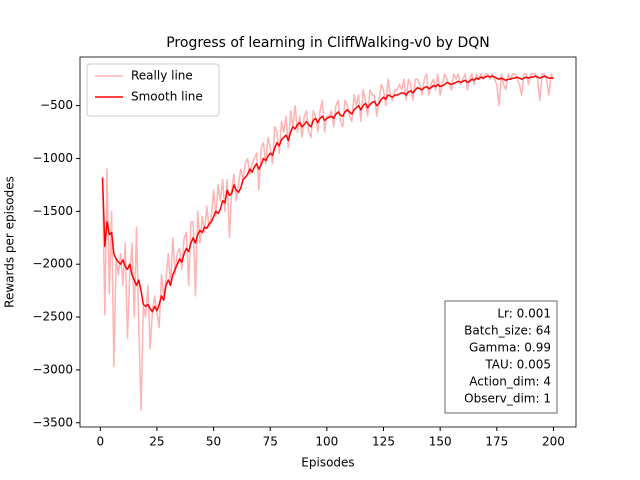 This screenshot has height=480, width=640. I want to click on y-tick-label: −500, so click(56, 105).